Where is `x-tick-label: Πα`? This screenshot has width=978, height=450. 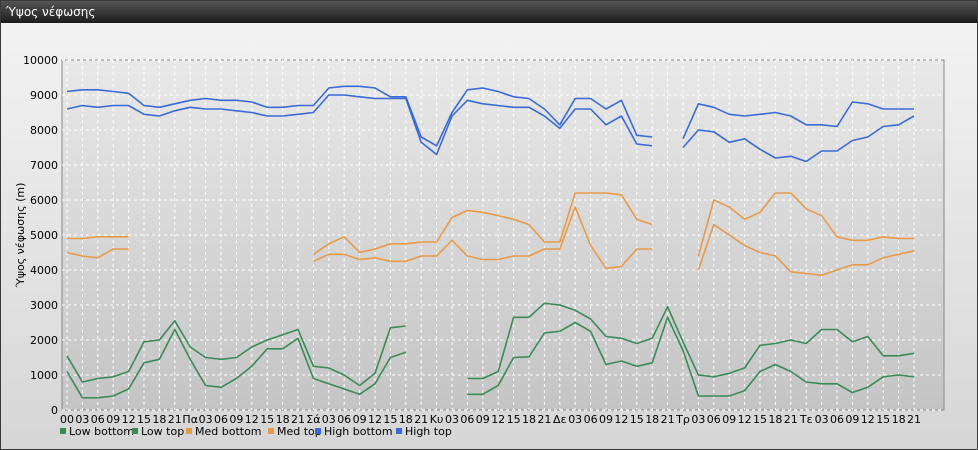 x-tick-label: Πα is located at coordinates (190, 419).